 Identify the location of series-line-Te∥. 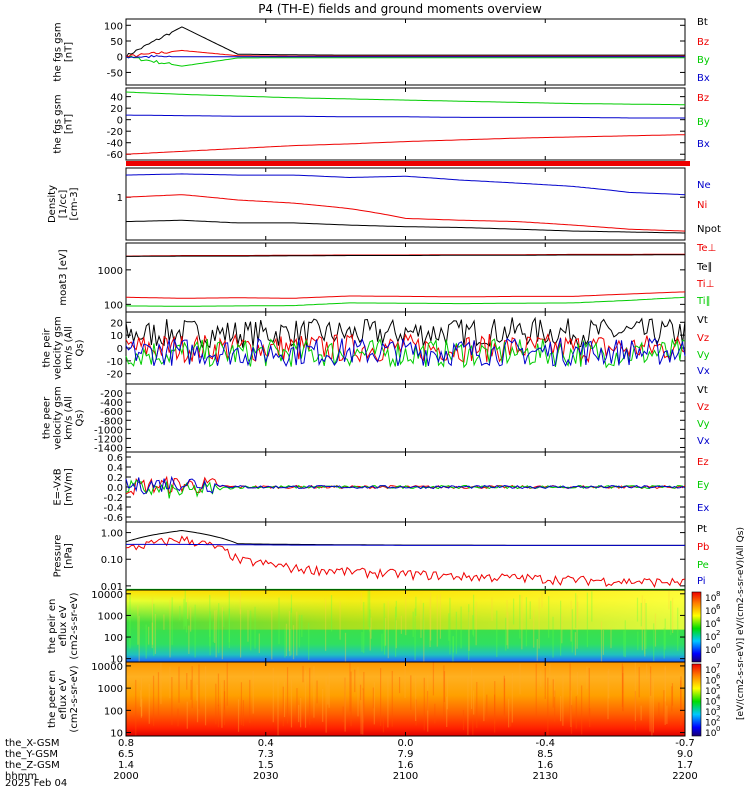
(405, 255).